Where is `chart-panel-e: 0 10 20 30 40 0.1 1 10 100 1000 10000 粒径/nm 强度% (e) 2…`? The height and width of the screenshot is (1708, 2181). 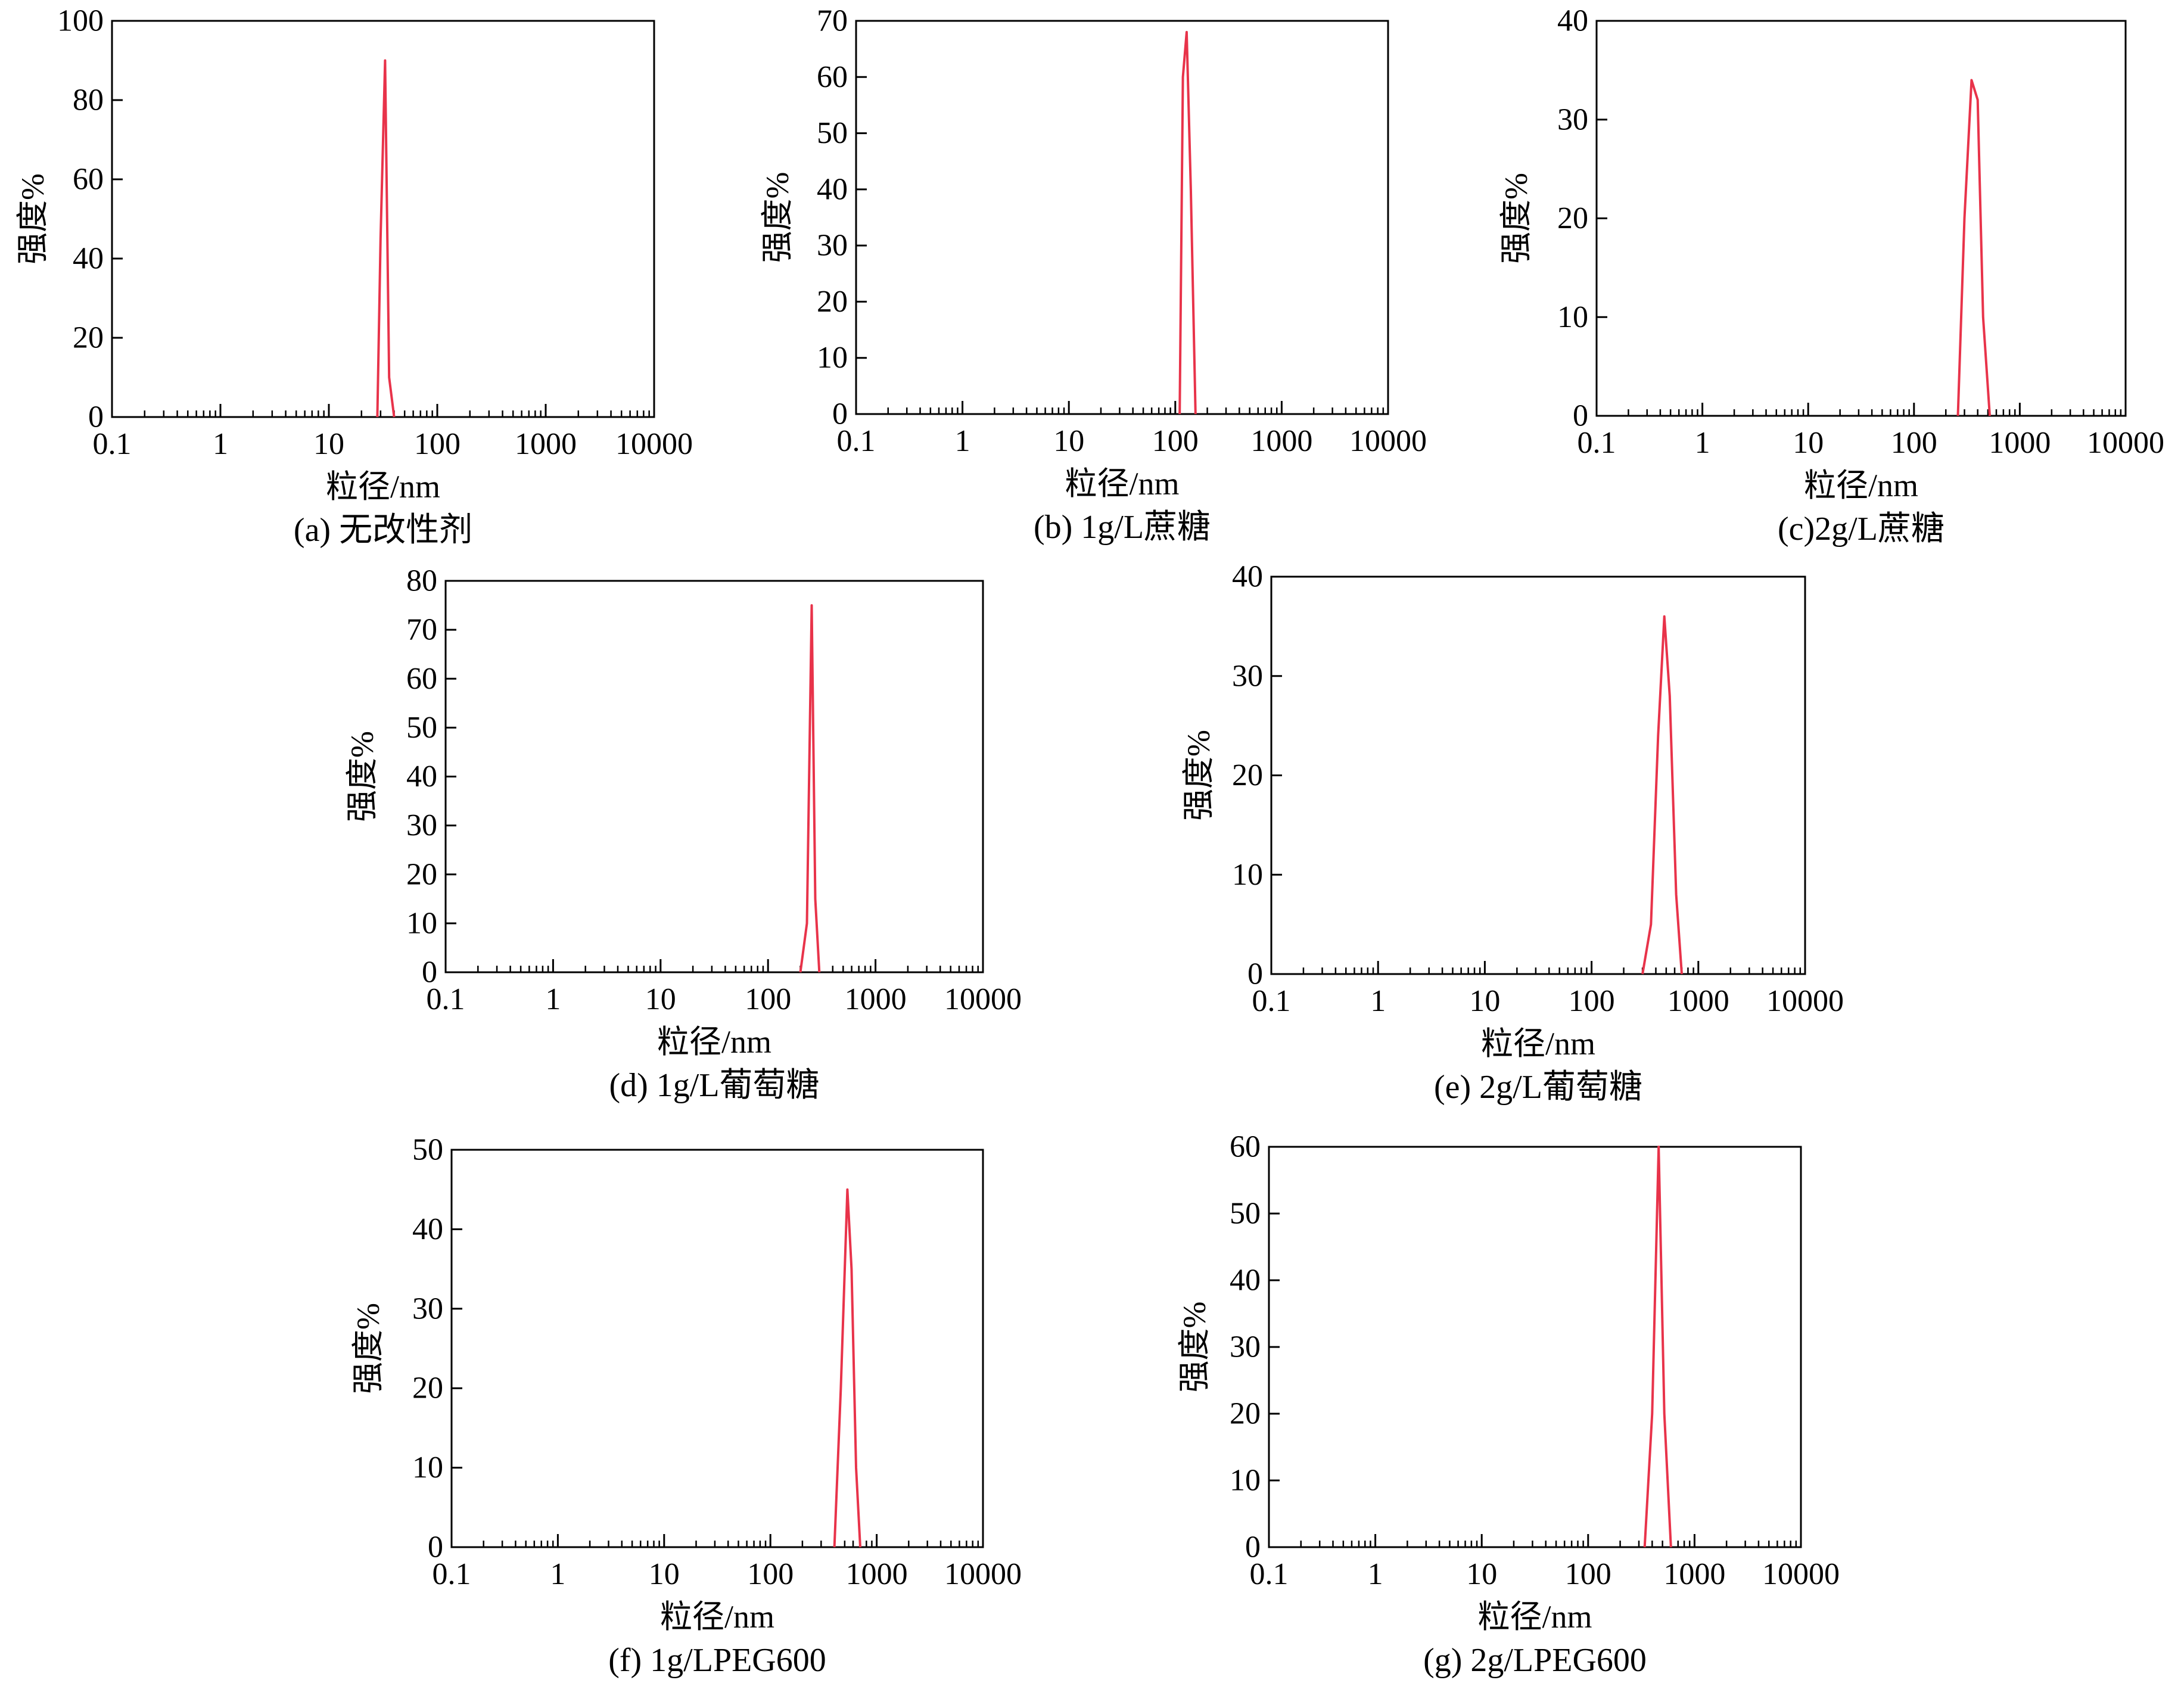
chart-panel-e: 0 10 20 30 40 0.1 1 10 100 1000 10000 粒径/nm 强度% (e) 2… is located at coordinates (1512, 833).